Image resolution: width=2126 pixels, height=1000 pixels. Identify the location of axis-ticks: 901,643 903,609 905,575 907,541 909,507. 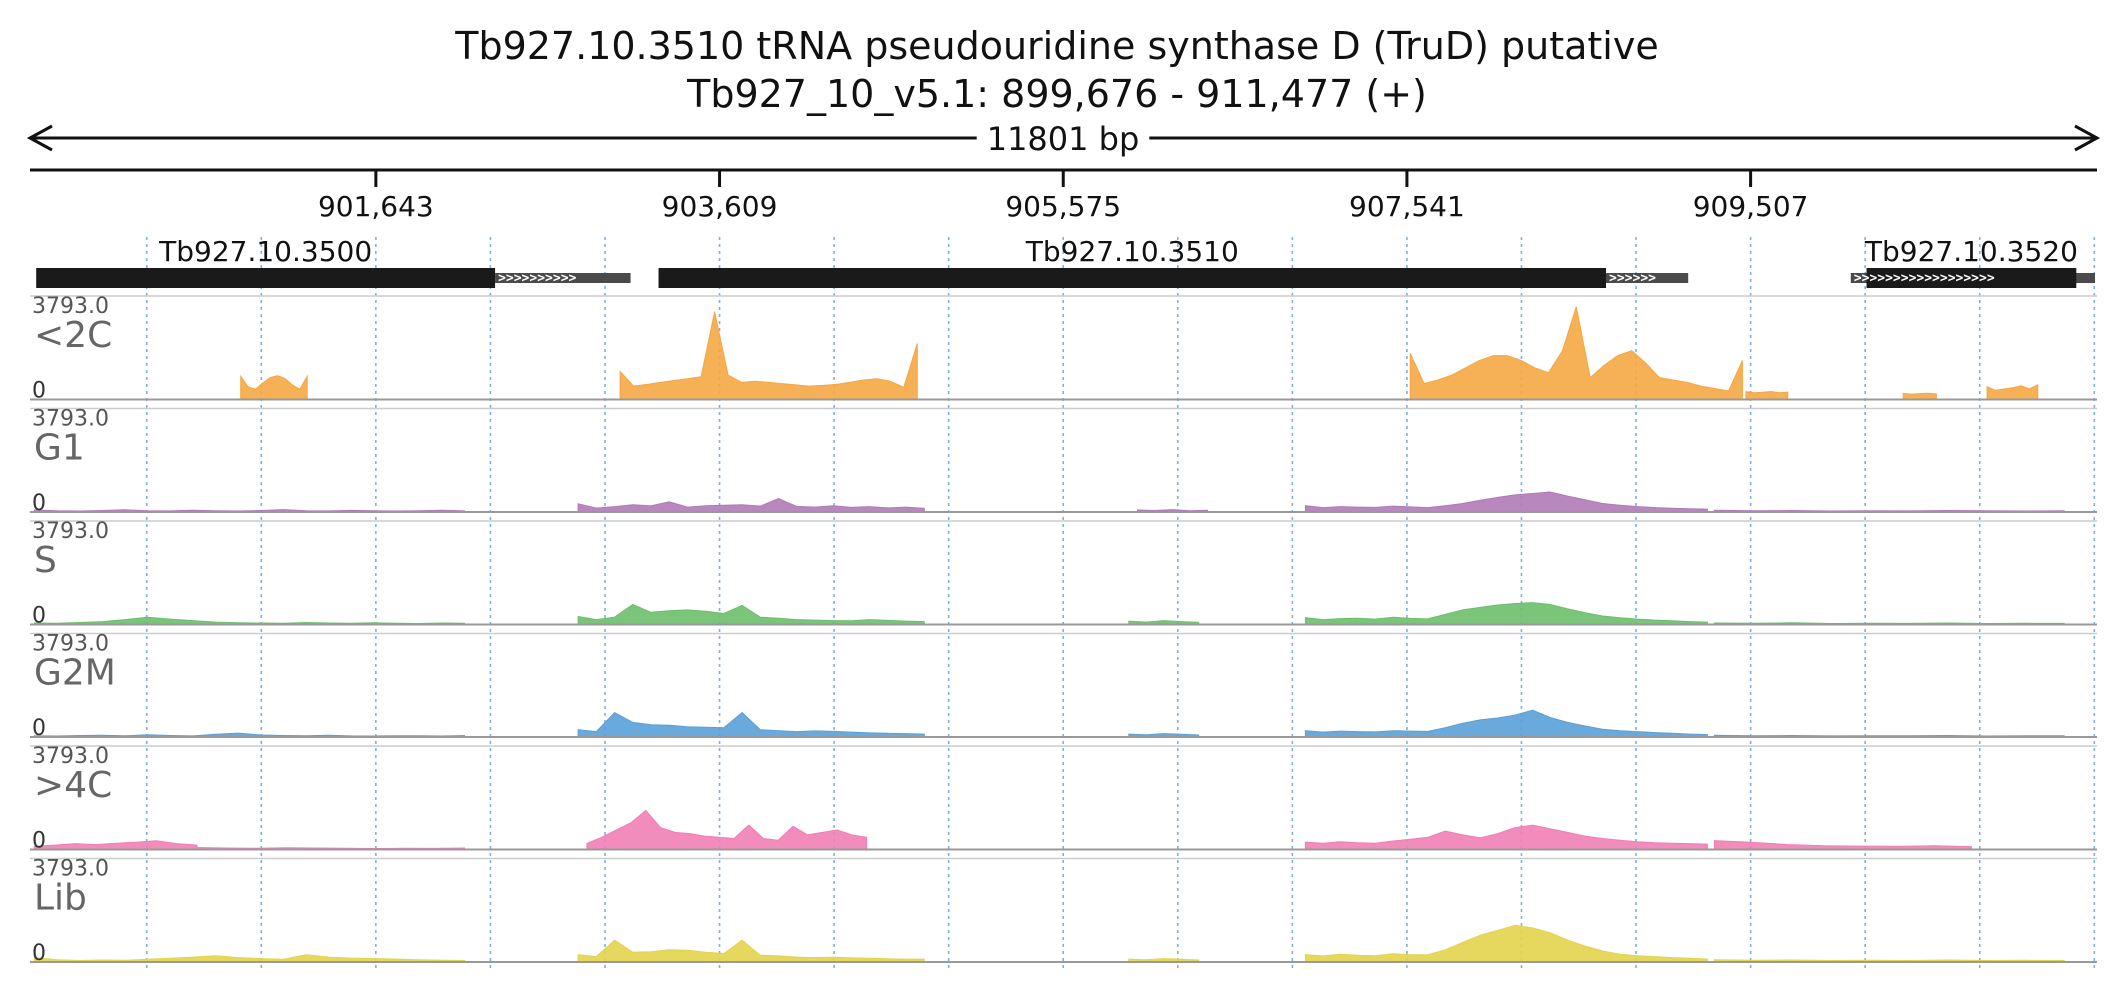
(1063, 196).